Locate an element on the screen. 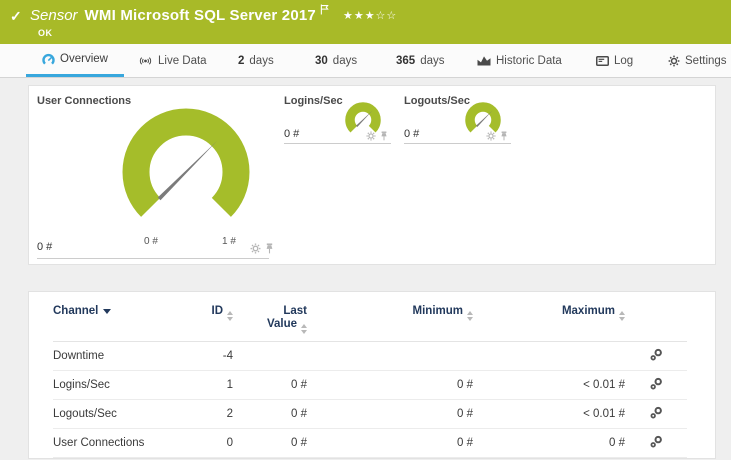 The height and width of the screenshot is (460, 731). tab-2-days: 2 days is located at coordinates (256, 60).